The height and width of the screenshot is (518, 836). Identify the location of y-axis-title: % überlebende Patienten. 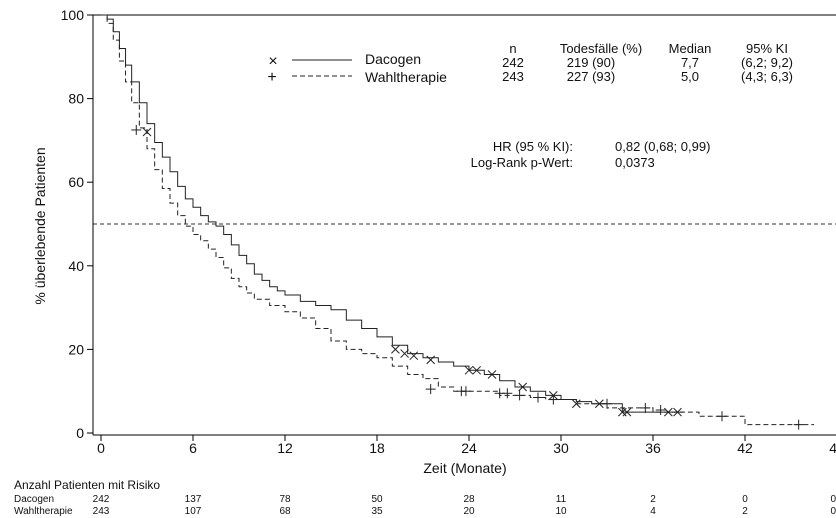
(40, 225).